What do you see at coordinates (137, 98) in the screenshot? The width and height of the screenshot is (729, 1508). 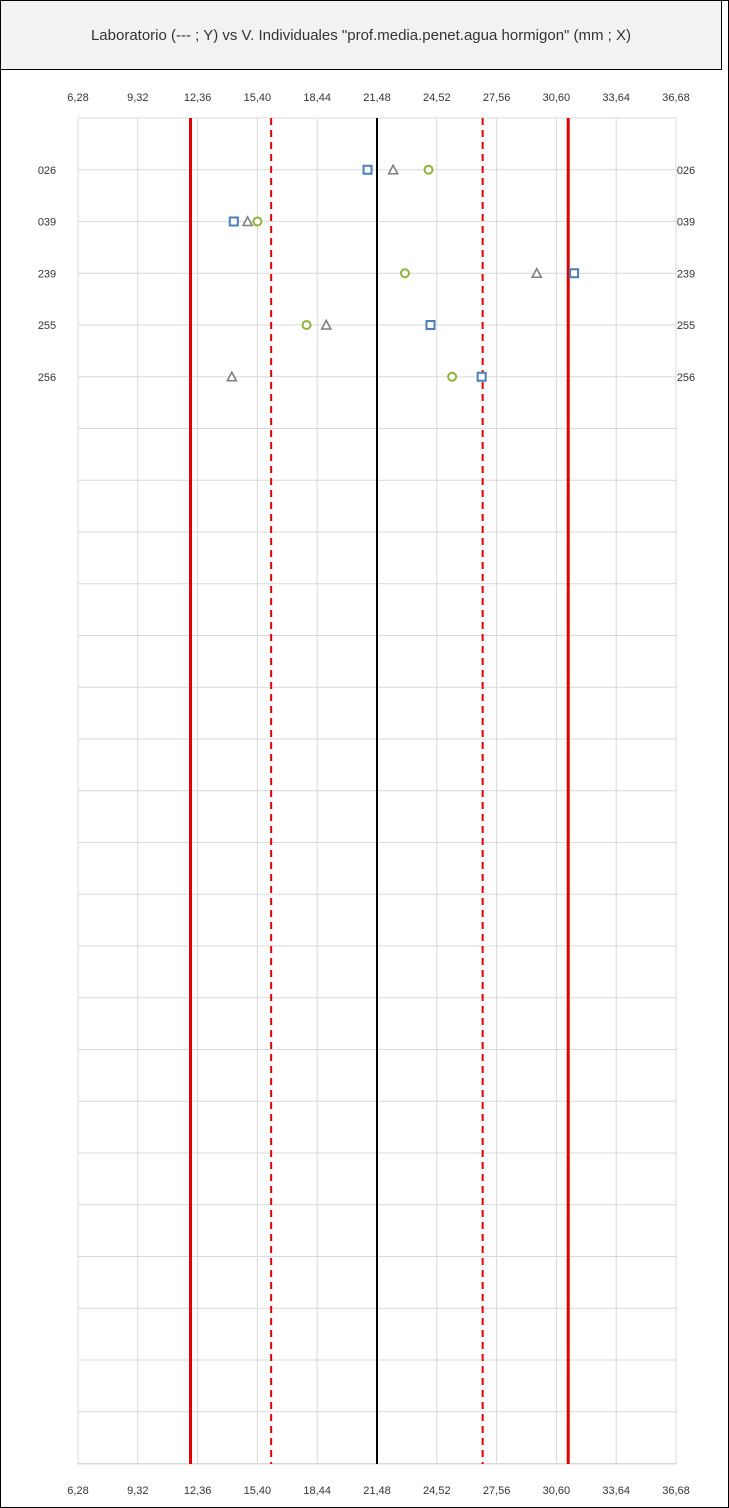 I see `x-tick-label-top: 9,32` at bounding box center [137, 98].